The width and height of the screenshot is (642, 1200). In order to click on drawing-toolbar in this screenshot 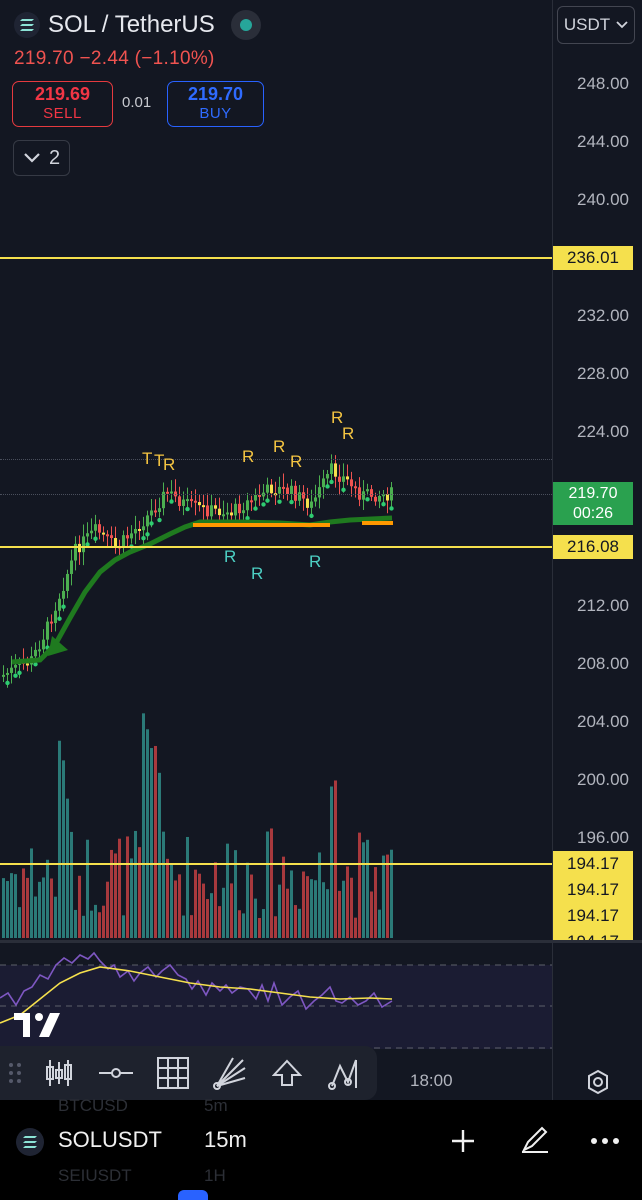, I will do `click(188, 1073)`.